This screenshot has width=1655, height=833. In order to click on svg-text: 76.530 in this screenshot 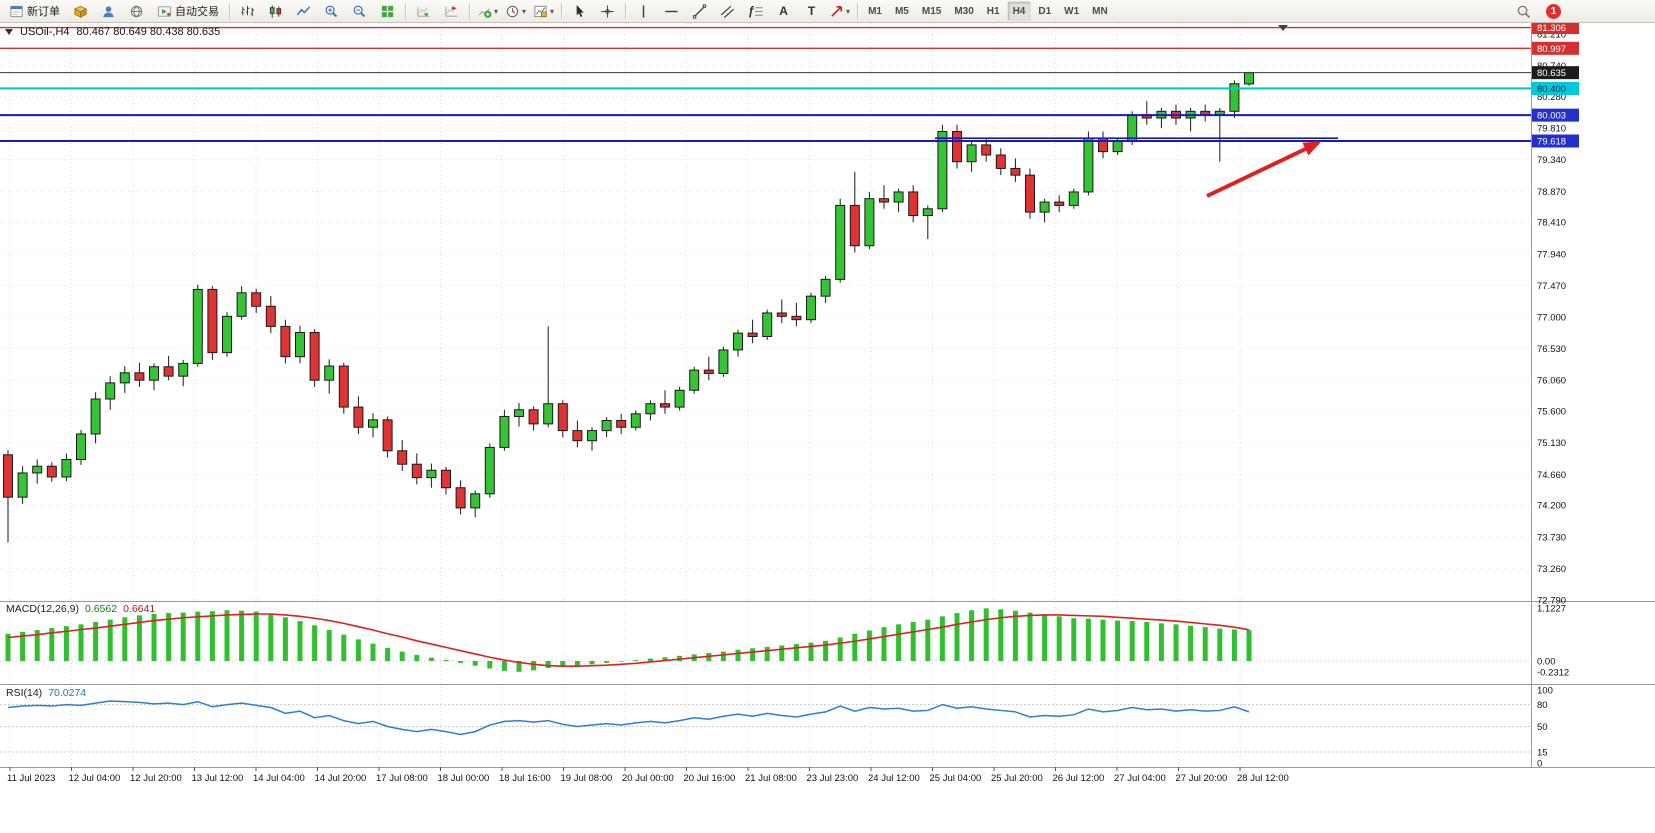, I will do `click(1551, 349)`.